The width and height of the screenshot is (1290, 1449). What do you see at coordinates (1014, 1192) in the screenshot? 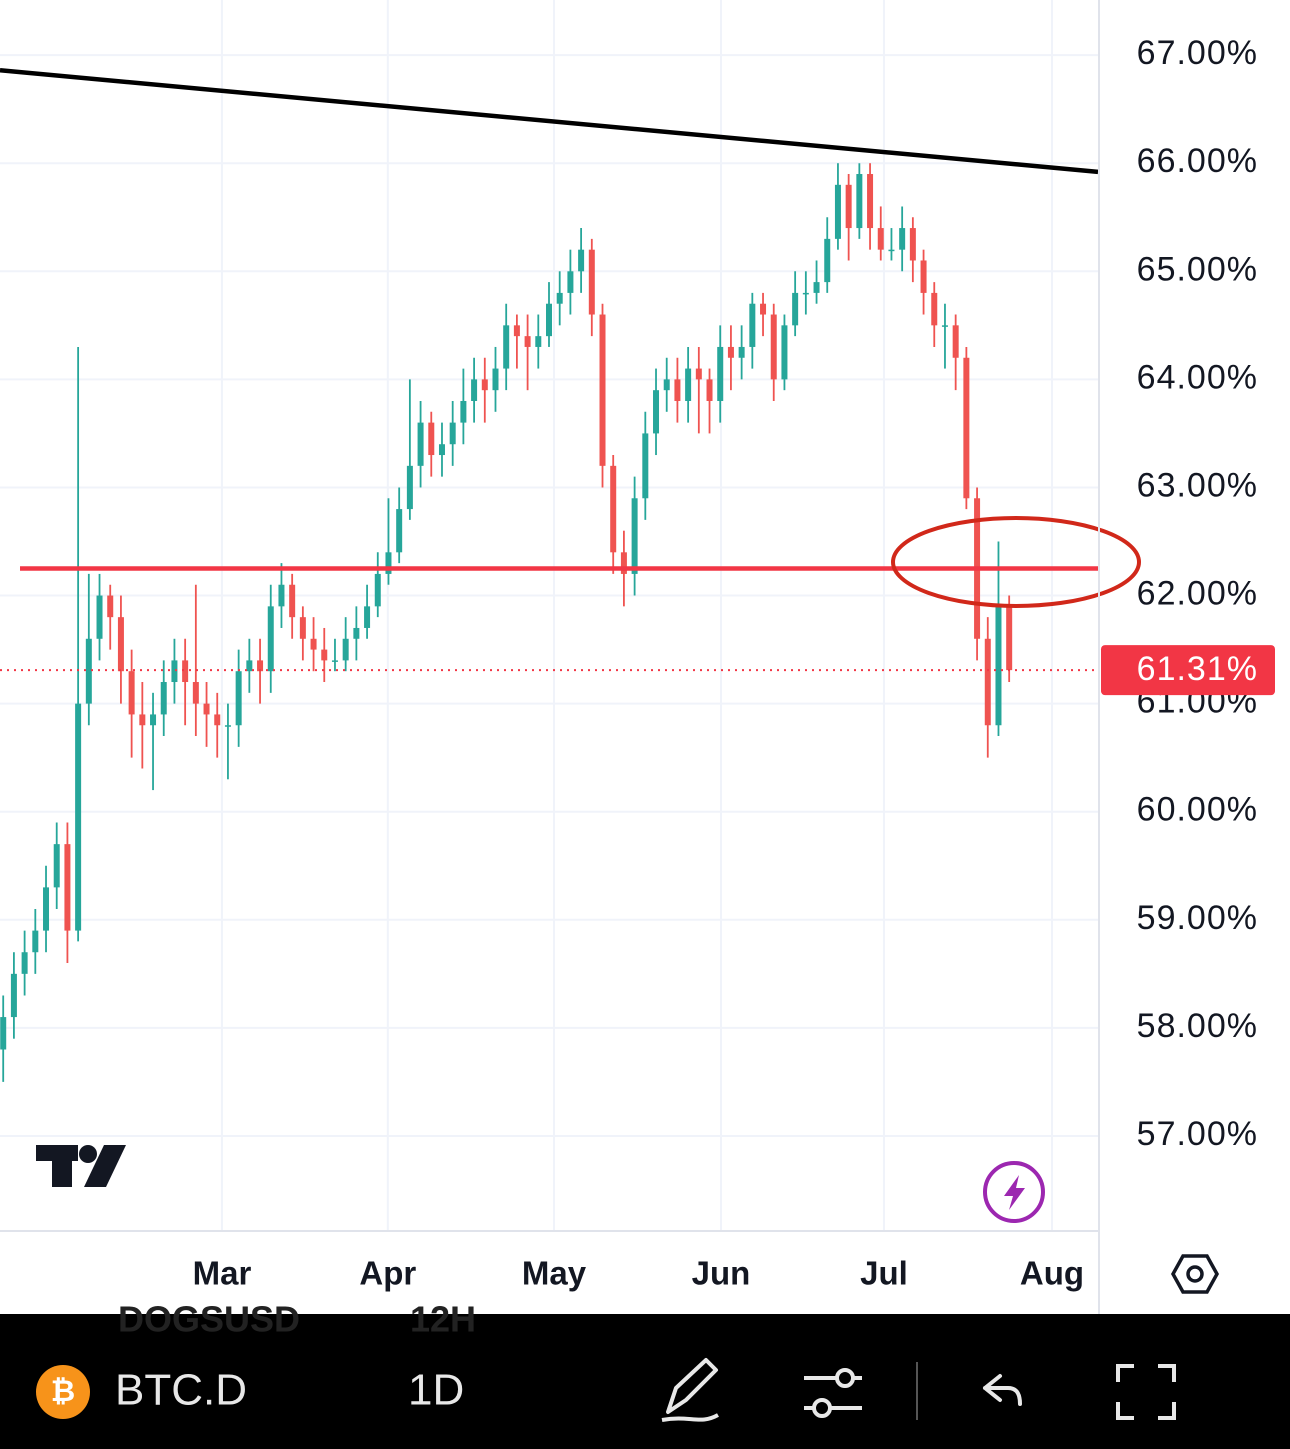
I see `lightning-button` at bounding box center [1014, 1192].